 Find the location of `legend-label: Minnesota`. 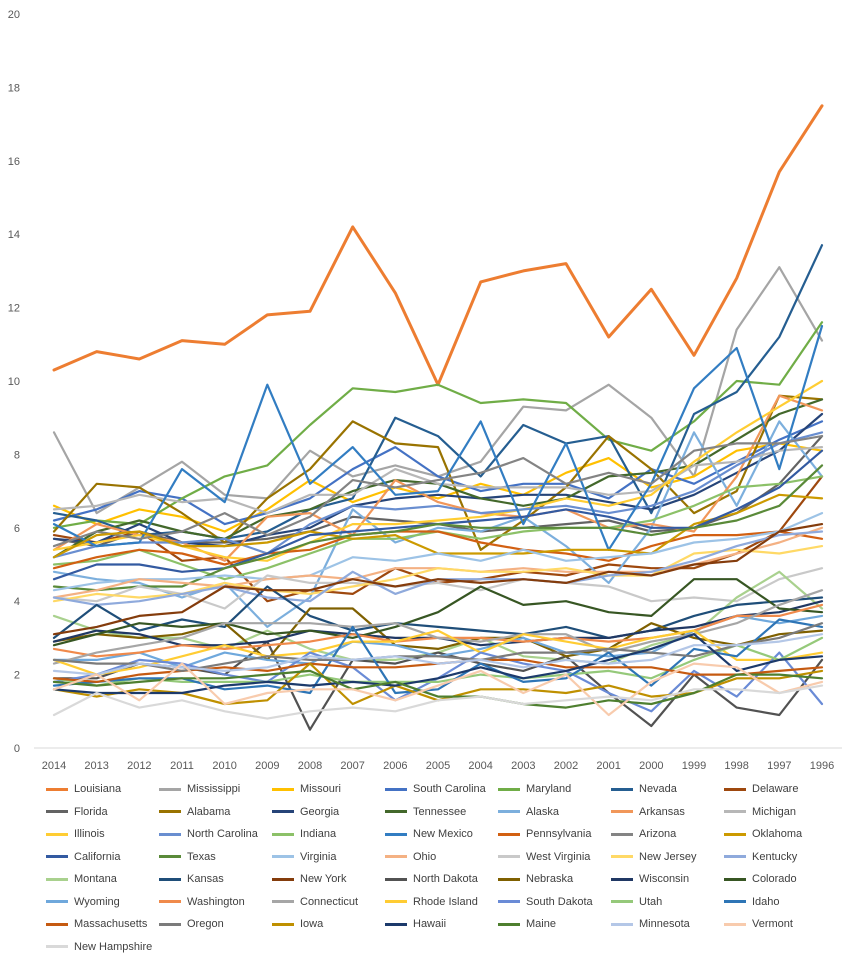

legend-label: Minnesota is located at coordinates (664, 924).